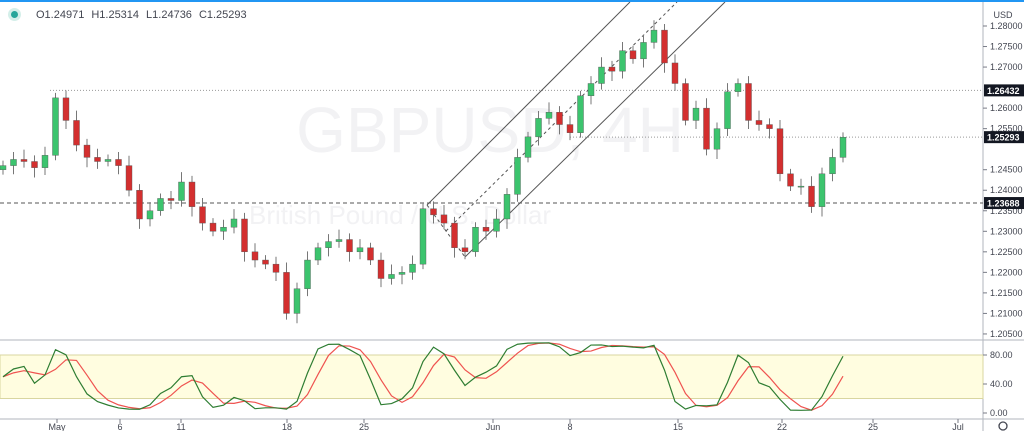  I want to click on stoch-k-line, so click(423, 376).